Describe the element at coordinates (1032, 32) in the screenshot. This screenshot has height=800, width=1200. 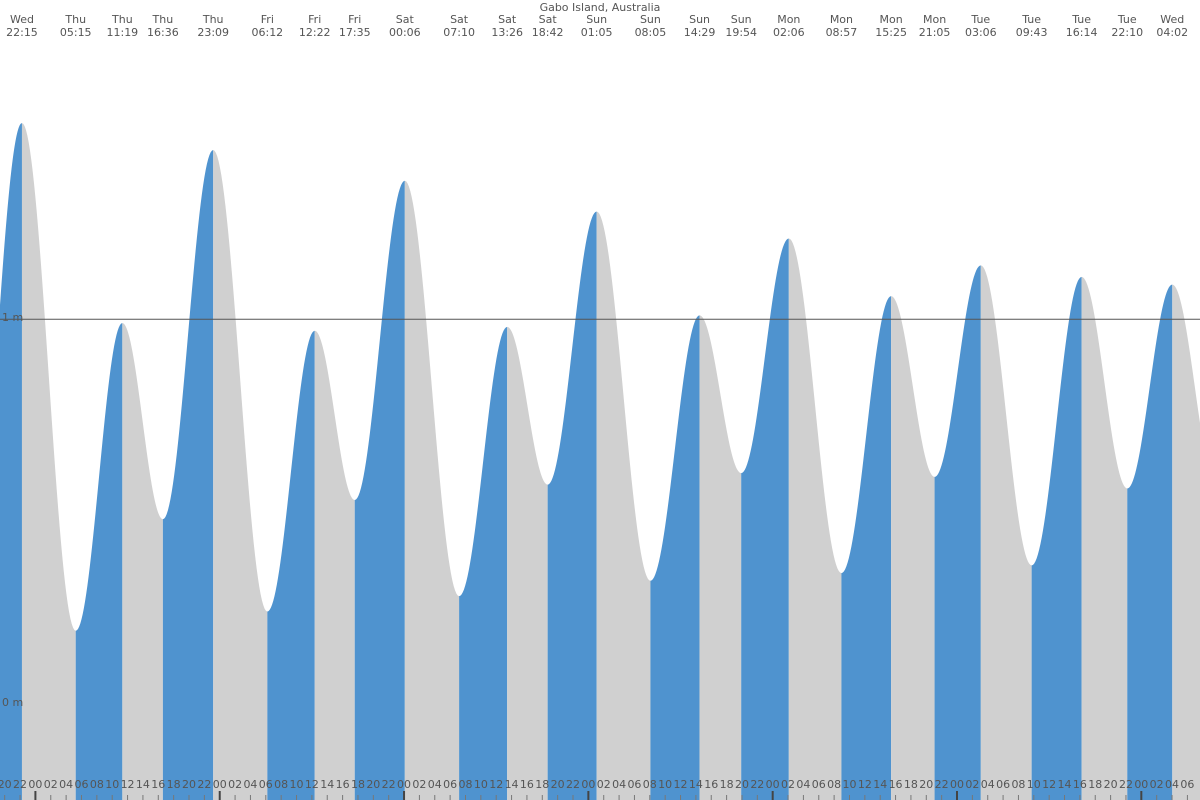
I see `extreme-time: 09:43` at that location.